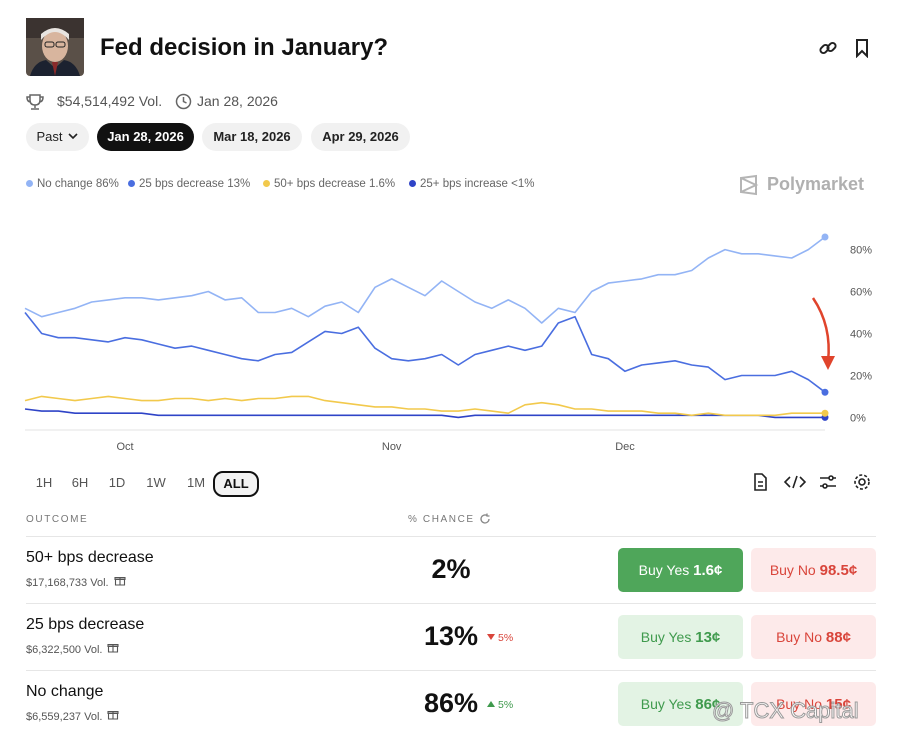 This screenshot has height=735, width=900. Describe the element at coordinates (73, 649) in the screenshot. I see `outcome-volume: $6,322,500 Vol.` at that location.